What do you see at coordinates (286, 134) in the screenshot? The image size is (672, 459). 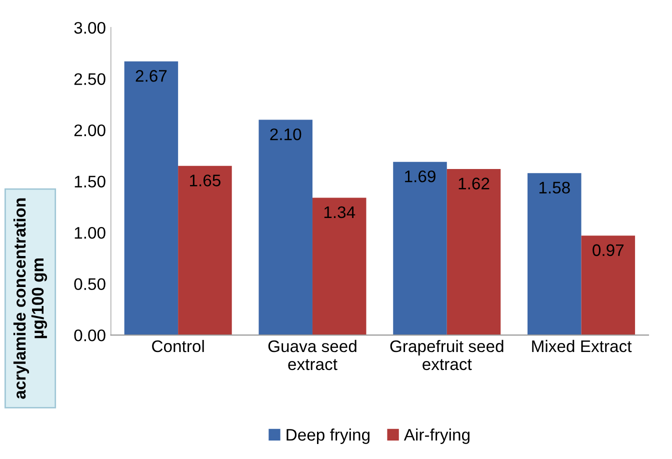 I see `data-label: 2.10` at bounding box center [286, 134].